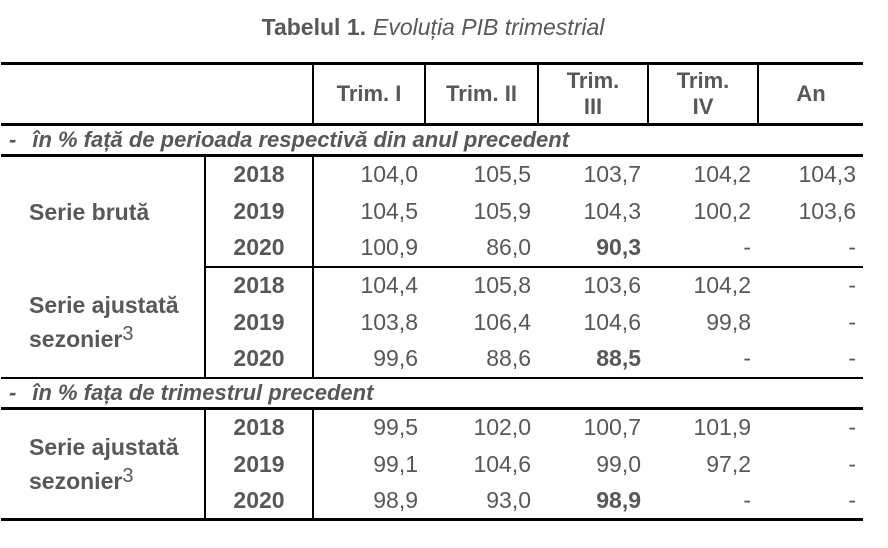 This screenshot has width=888, height=548. What do you see at coordinates (810, 94) in the screenshot?
I see `header-cell-an: An` at bounding box center [810, 94].